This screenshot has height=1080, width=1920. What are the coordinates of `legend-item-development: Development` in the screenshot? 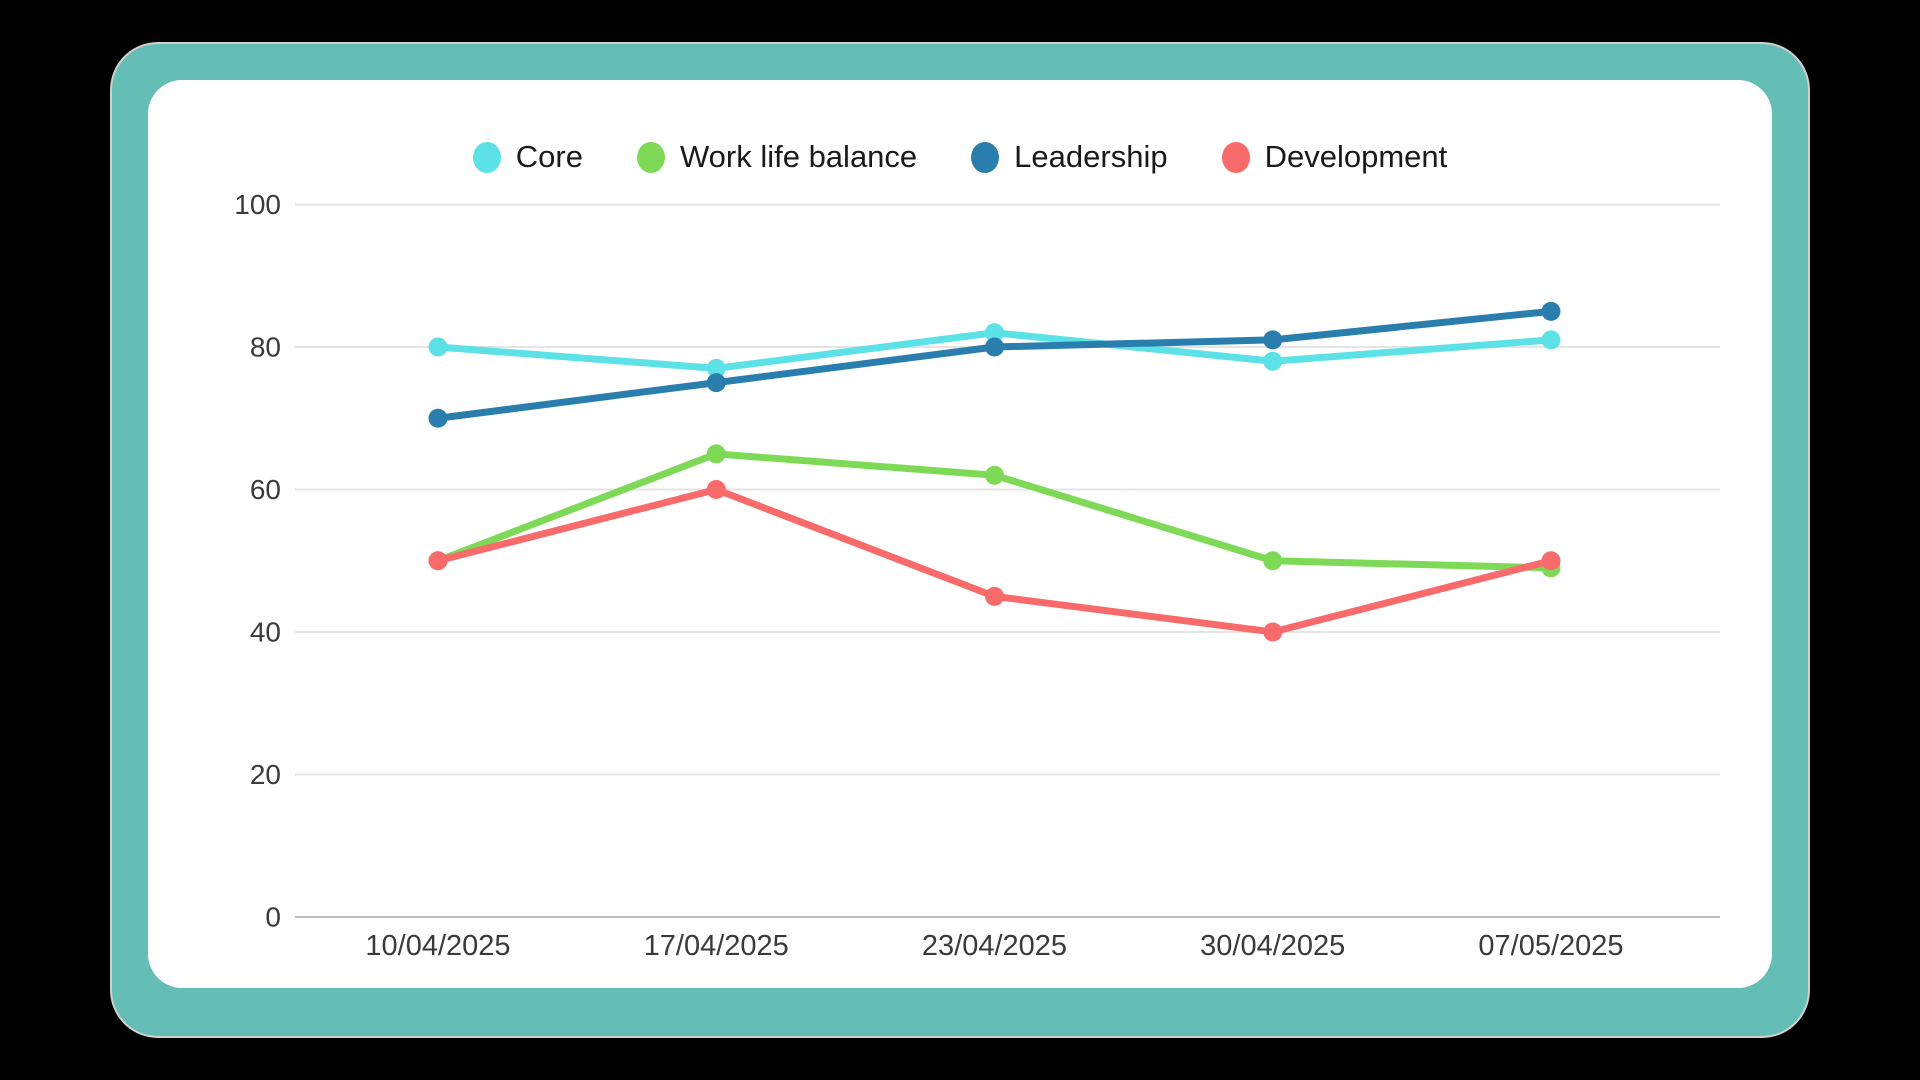 It's located at (1334, 157).